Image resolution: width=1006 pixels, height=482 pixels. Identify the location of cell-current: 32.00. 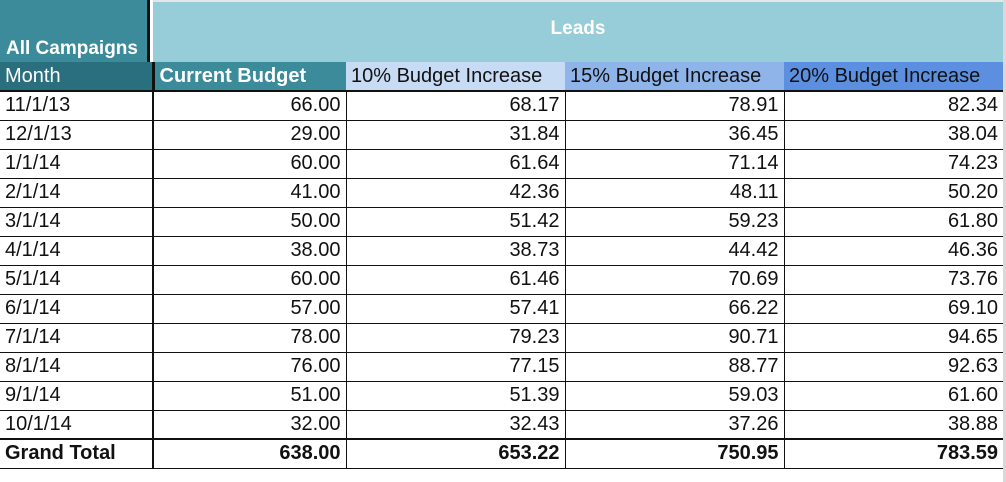
(250, 425).